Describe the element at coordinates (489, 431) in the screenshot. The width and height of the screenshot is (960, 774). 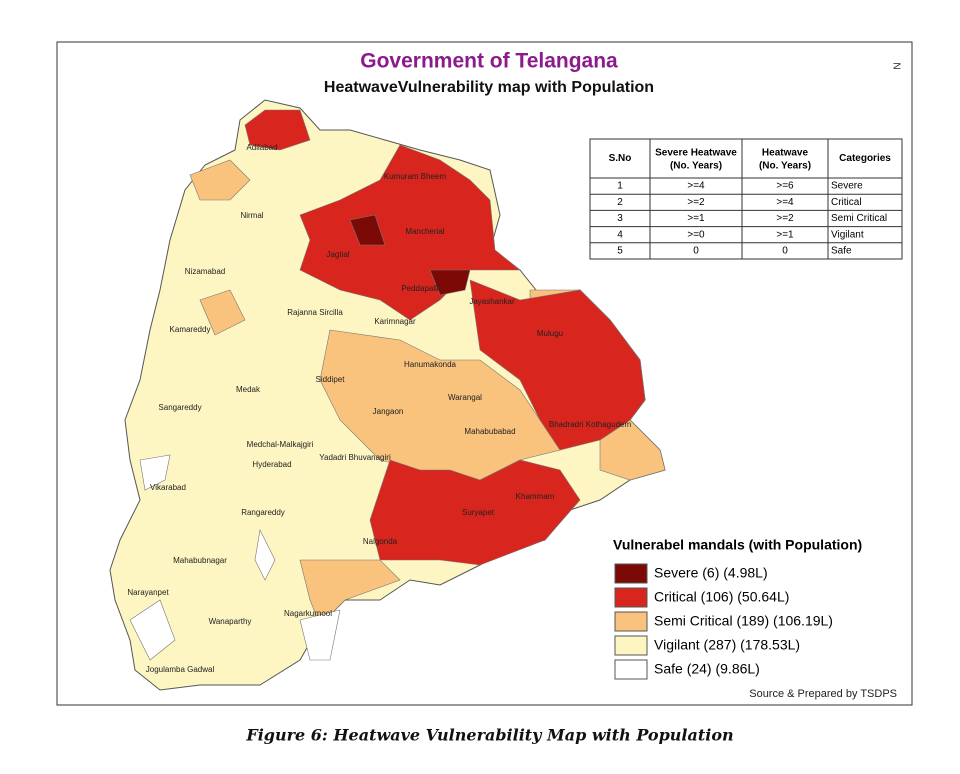
I see `district-label: Mahabubabad` at that location.